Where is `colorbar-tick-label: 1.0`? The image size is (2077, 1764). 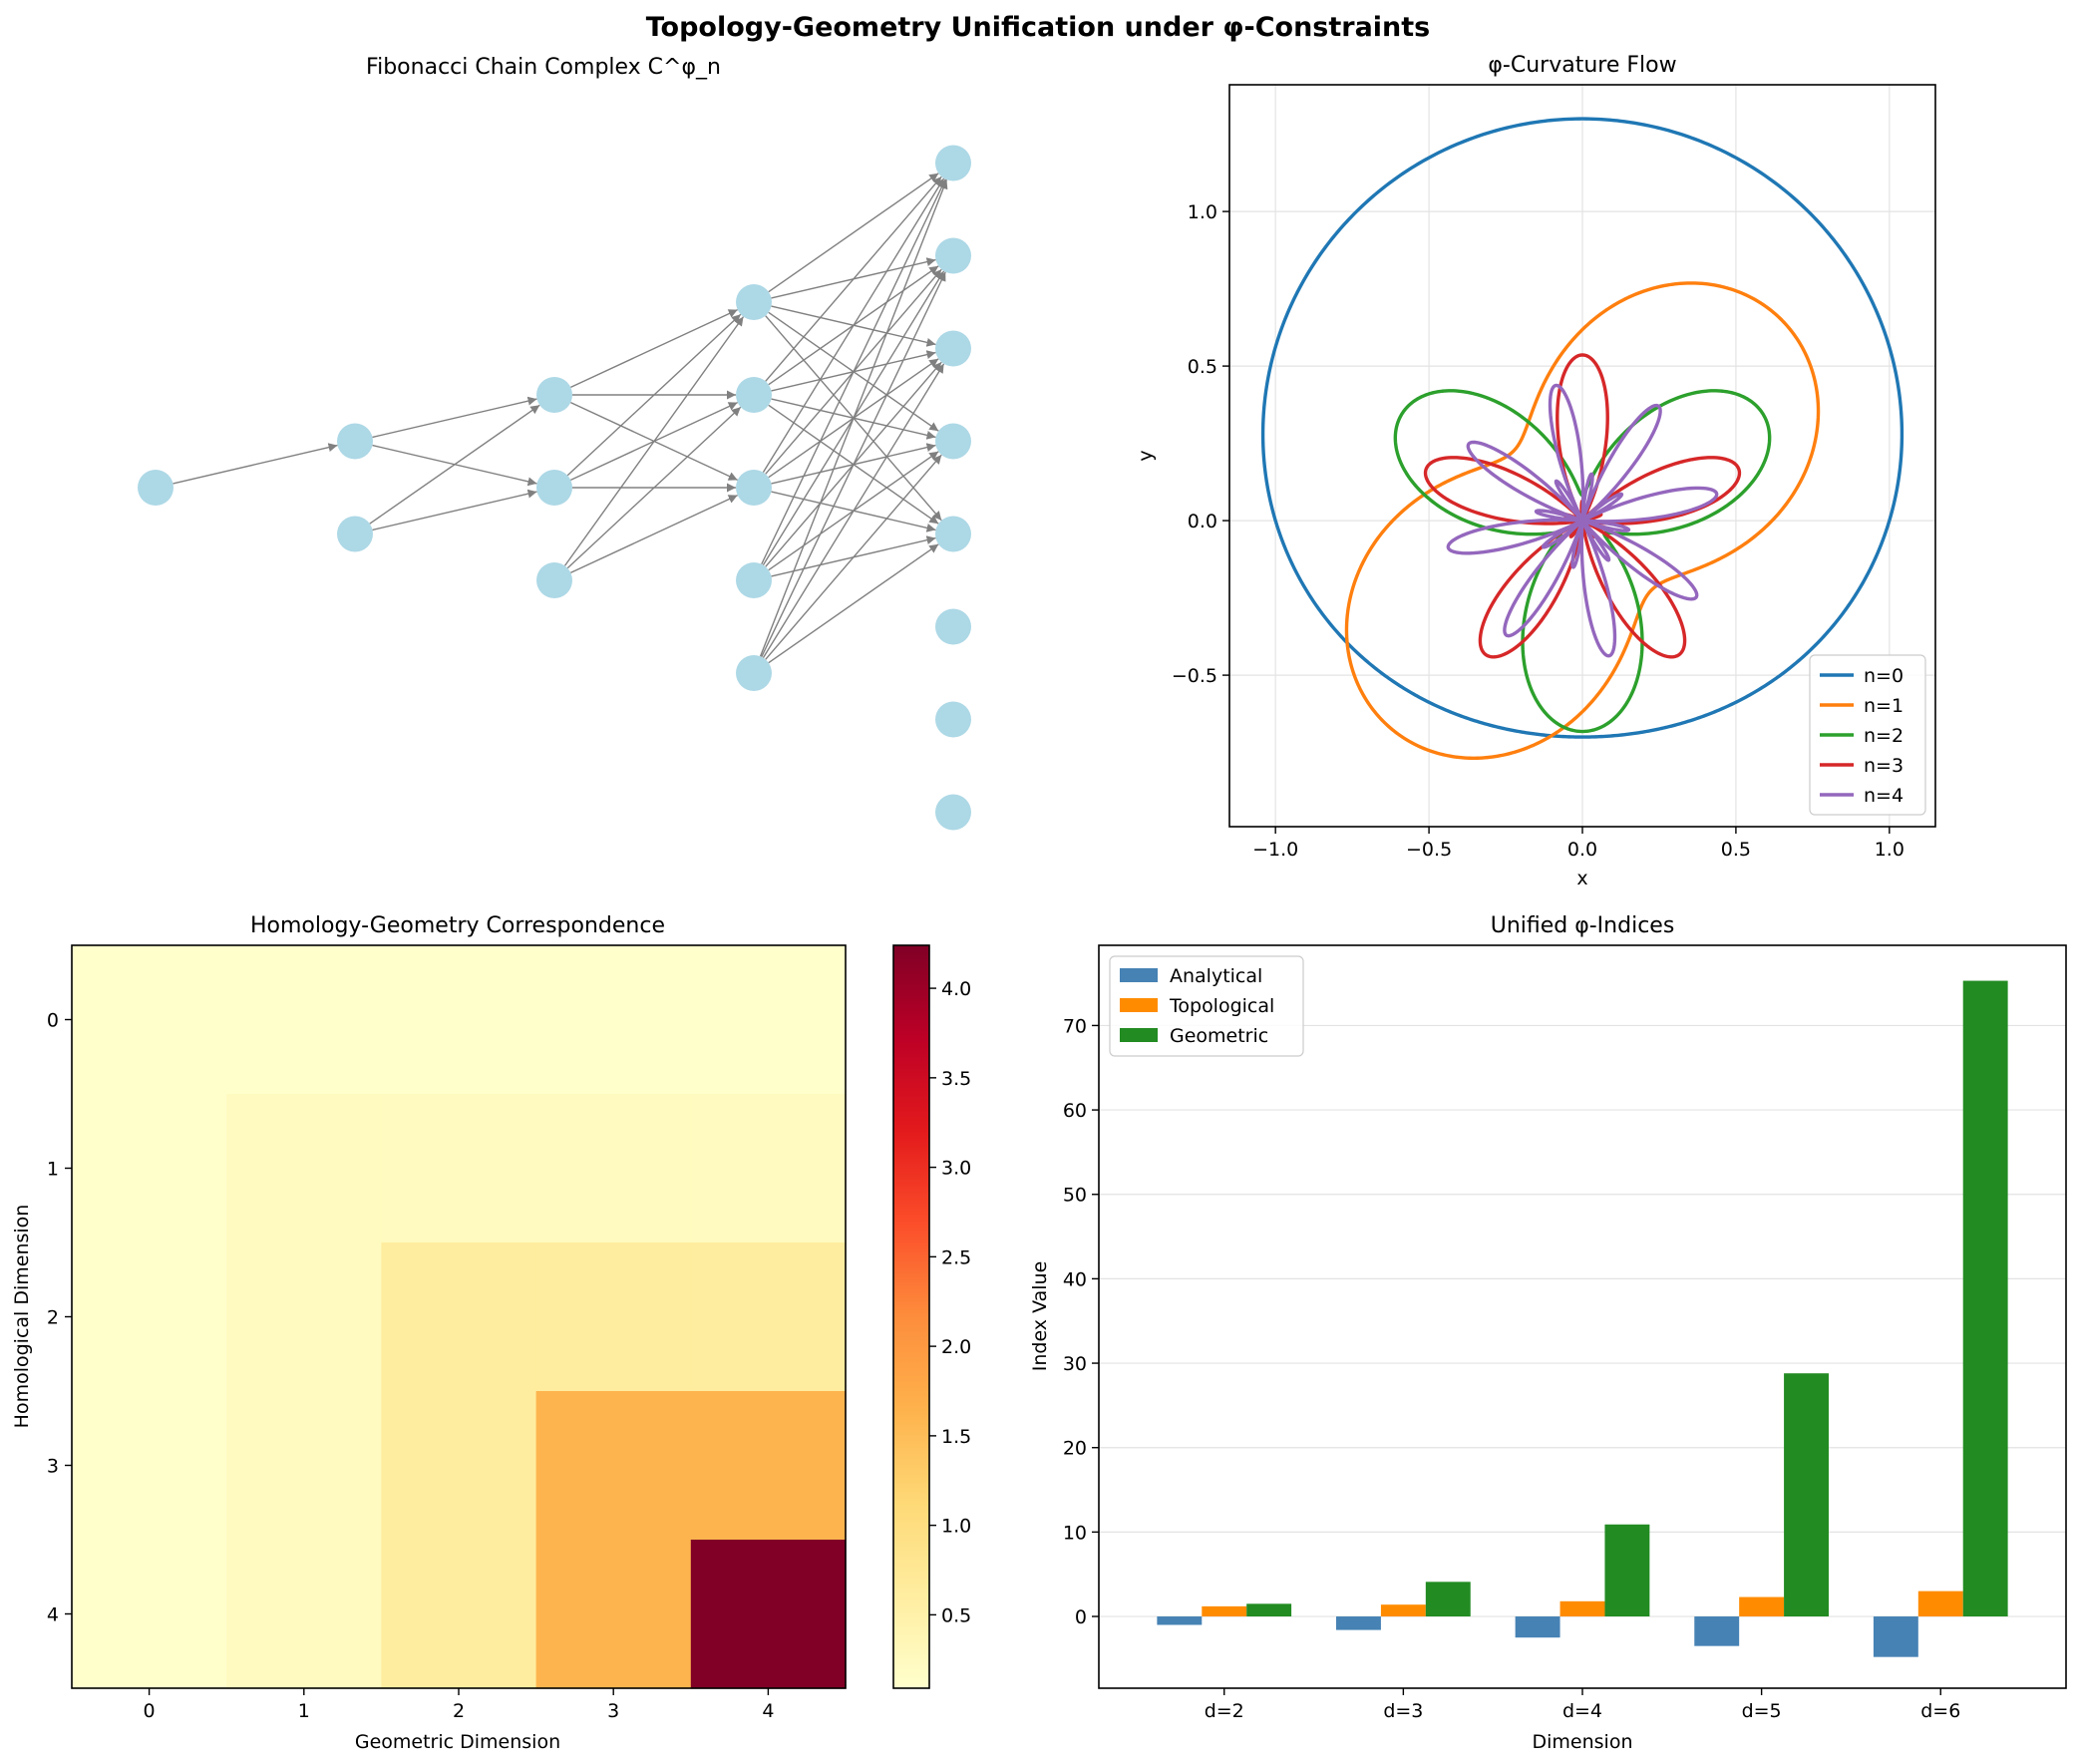
colorbar-tick-label: 1.0 is located at coordinates (956, 1527).